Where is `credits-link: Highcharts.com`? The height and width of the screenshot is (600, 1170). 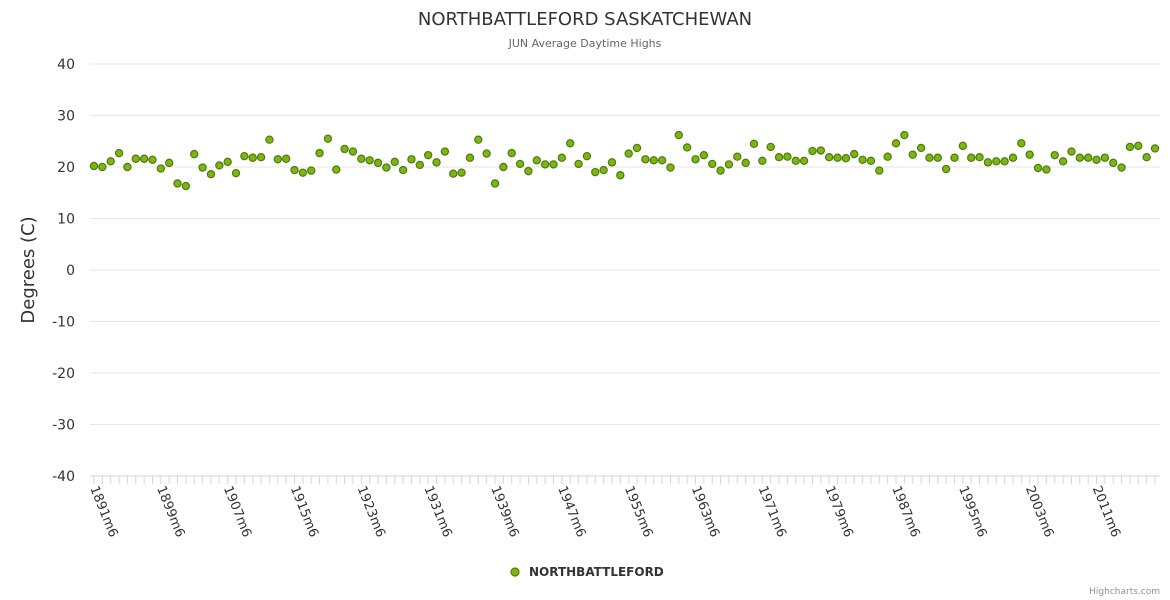
credits-link: Highcharts.com is located at coordinates (1124, 592).